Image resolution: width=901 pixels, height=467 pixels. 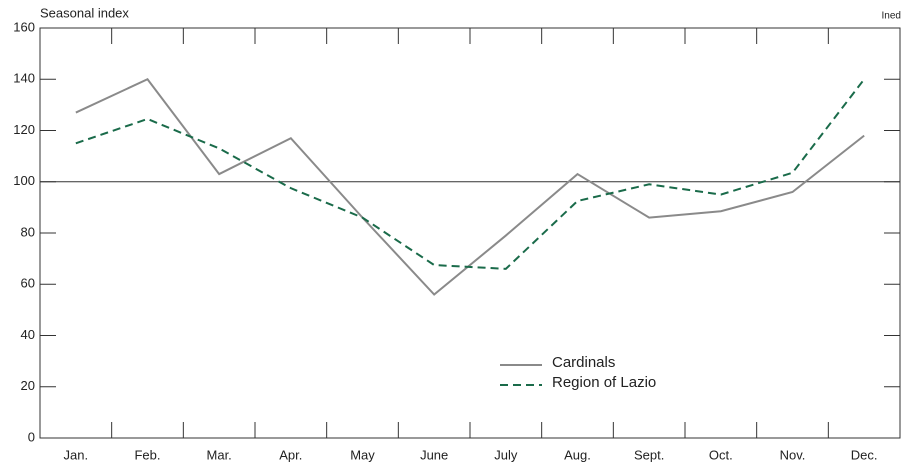 What do you see at coordinates (84, 12) in the screenshot?
I see `y-axis-label: Seasonal index` at bounding box center [84, 12].